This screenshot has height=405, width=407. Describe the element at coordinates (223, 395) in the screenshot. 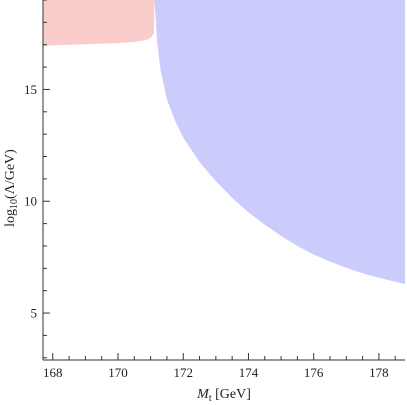

I see `x-axis-label: Mt [GeV]` at that location.